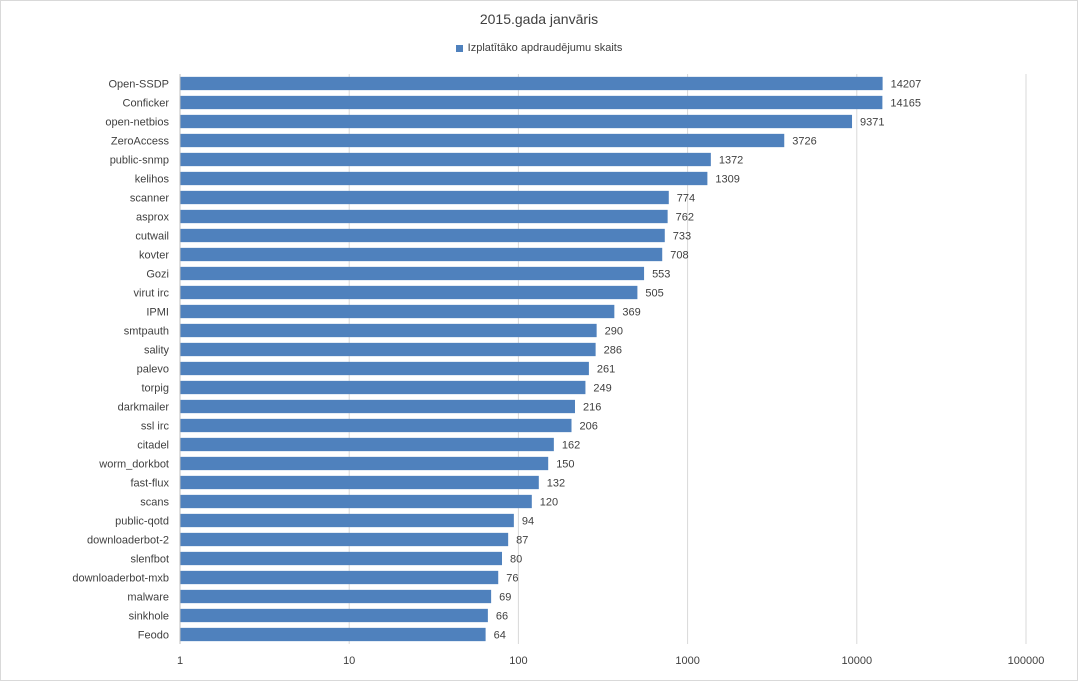  I want to click on category-label: IPMI, so click(157, 313).